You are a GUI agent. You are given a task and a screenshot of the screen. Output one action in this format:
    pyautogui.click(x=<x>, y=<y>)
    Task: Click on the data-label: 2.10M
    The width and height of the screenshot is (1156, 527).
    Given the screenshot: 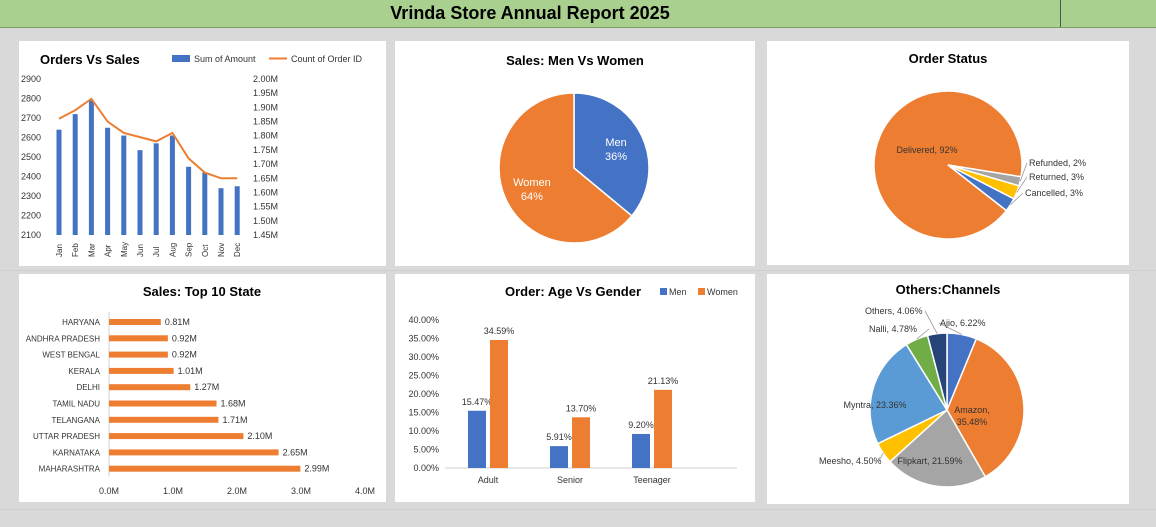 What is the action you would take?
    pyautogui.click(x=259, y=436)
    